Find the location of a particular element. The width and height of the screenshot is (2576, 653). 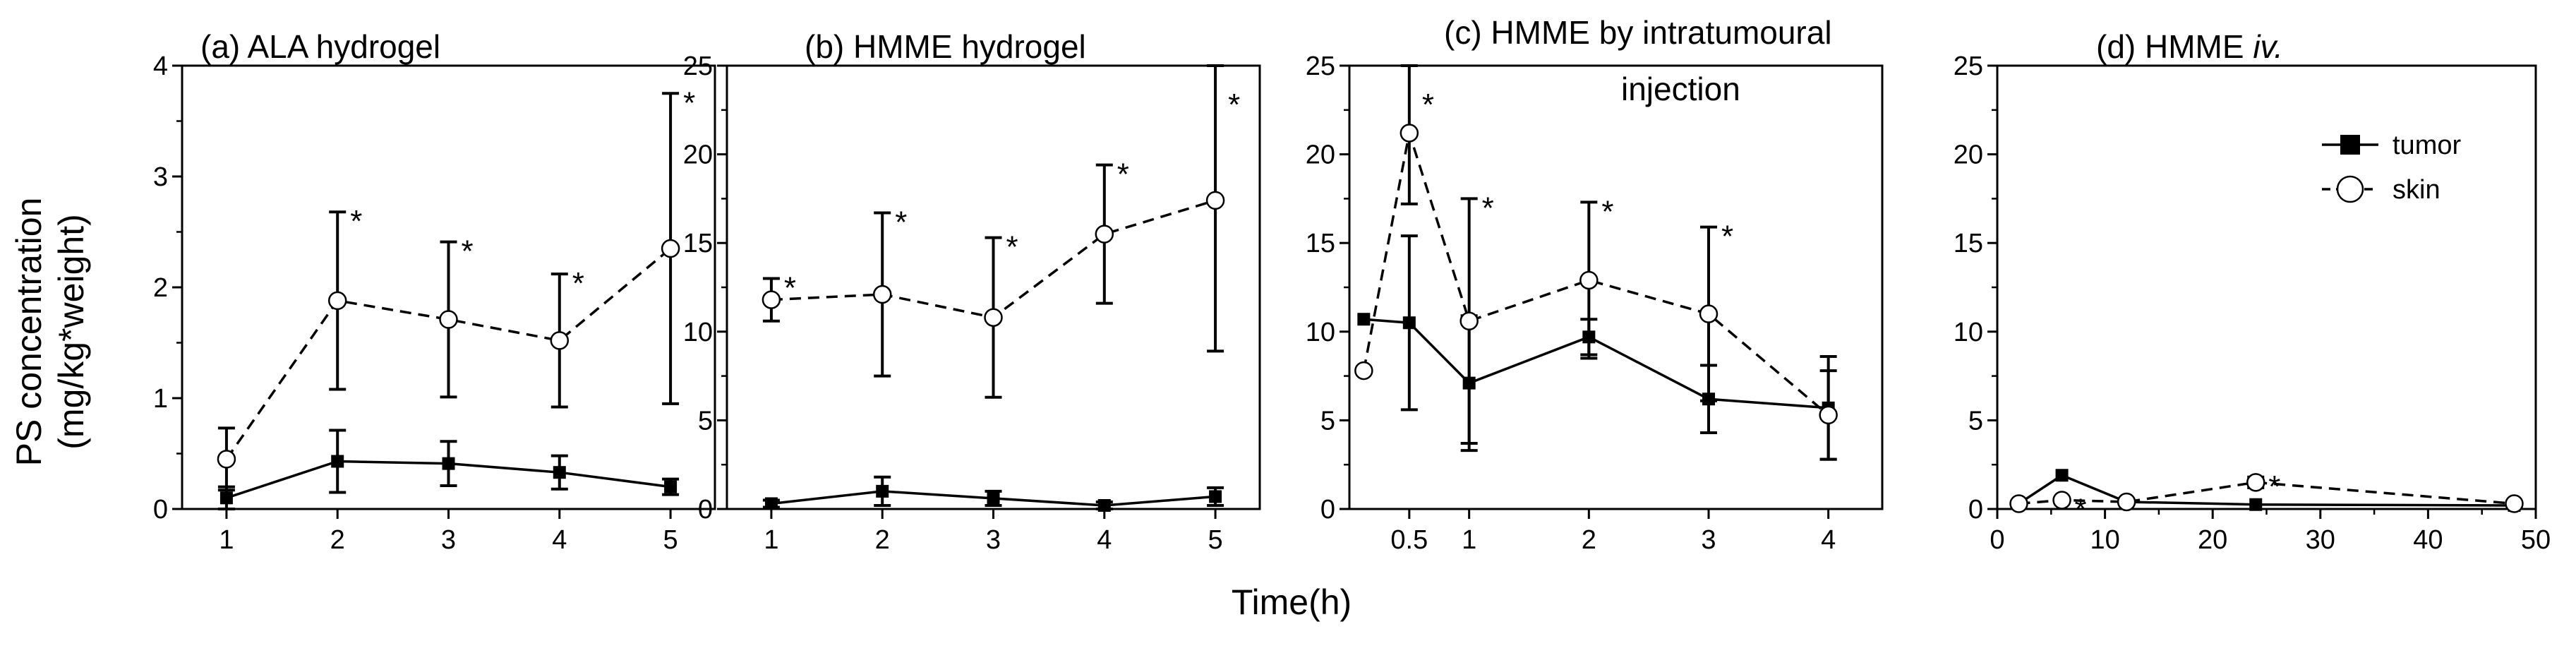

x-tick-label: 40 is located at coordinates (2428, 540).